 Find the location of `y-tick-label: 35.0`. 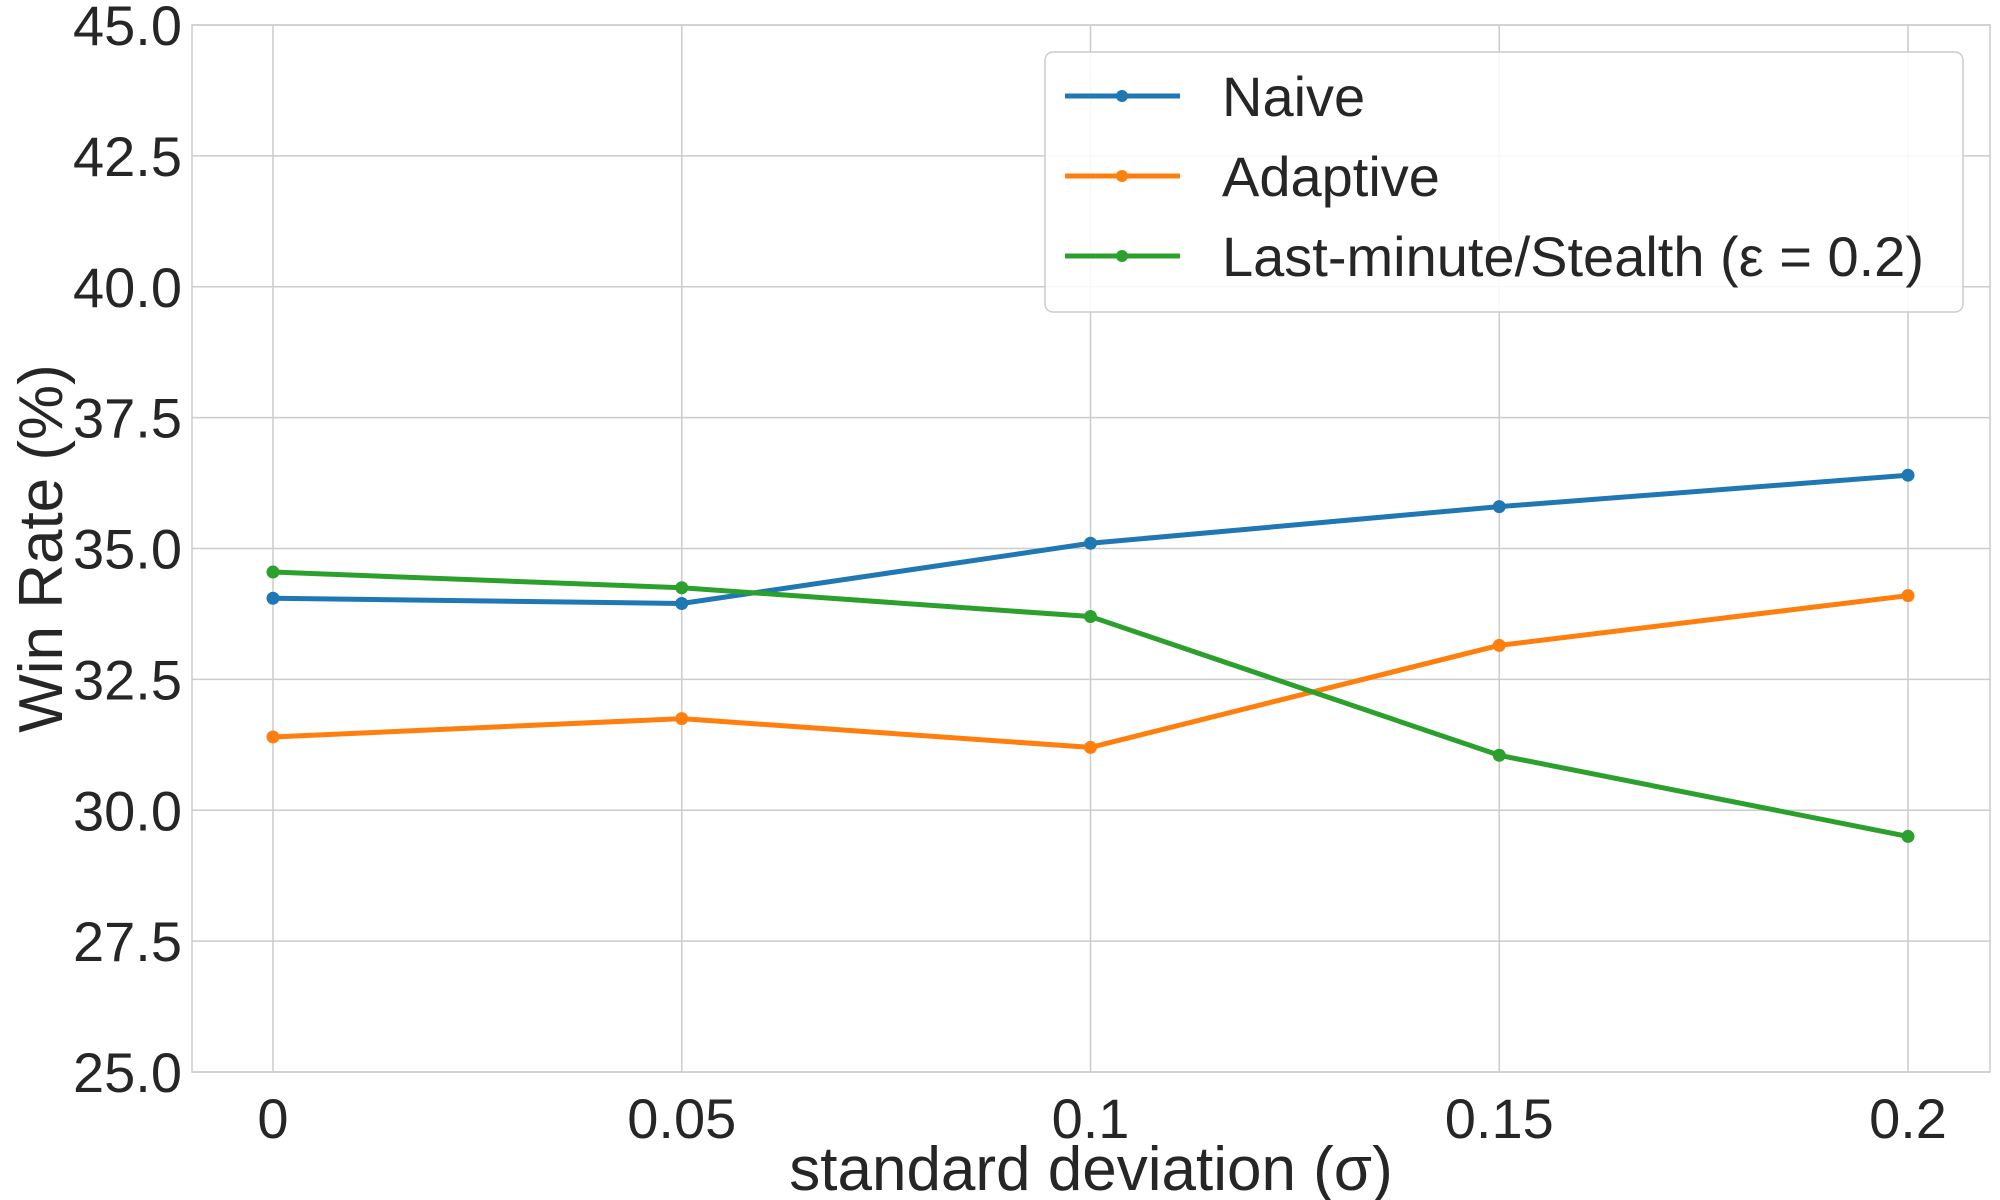

y-tick-label: 35.0 is located at coordinates (127, 549).